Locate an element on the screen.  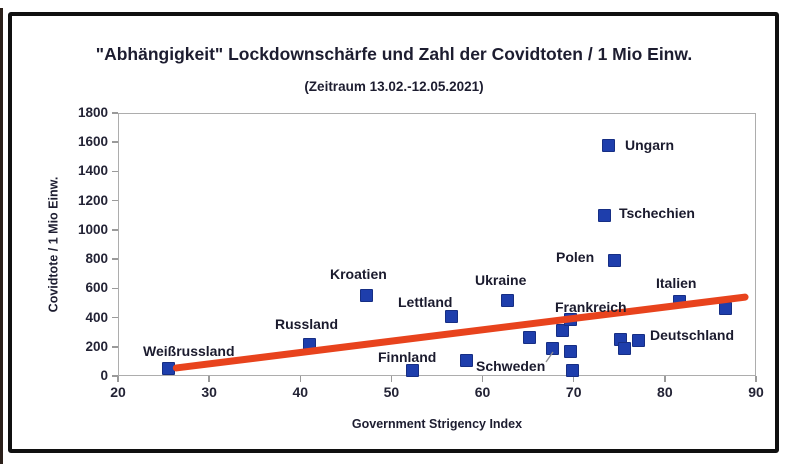
point-label-finnland: Finnland is located at coordinates (407, 357).